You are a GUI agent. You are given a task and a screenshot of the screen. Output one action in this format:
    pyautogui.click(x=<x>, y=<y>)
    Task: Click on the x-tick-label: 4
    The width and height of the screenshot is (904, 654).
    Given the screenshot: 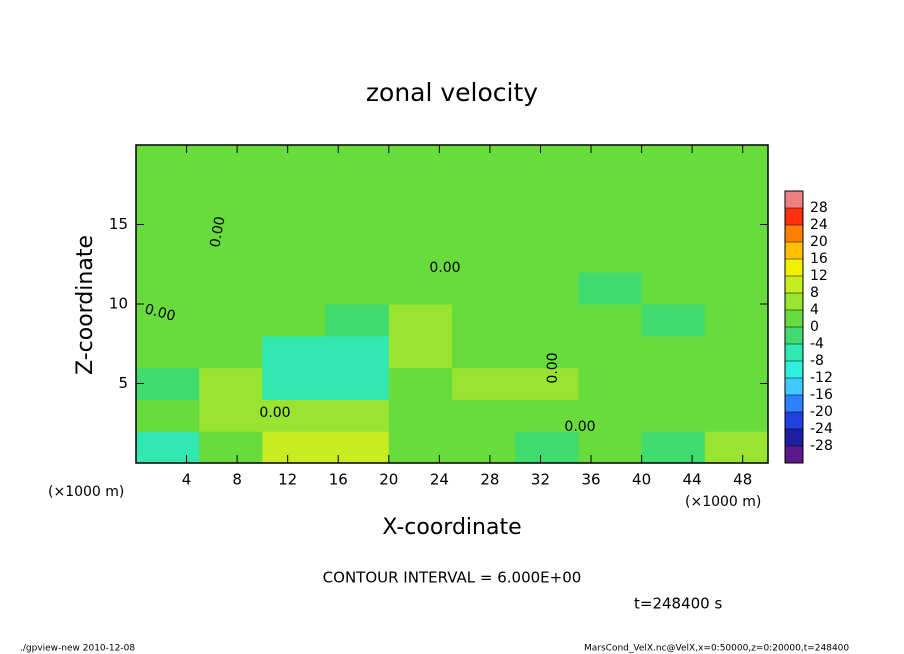 What is the action you would take?
    pyautogui.click(x=187, y=480)
    